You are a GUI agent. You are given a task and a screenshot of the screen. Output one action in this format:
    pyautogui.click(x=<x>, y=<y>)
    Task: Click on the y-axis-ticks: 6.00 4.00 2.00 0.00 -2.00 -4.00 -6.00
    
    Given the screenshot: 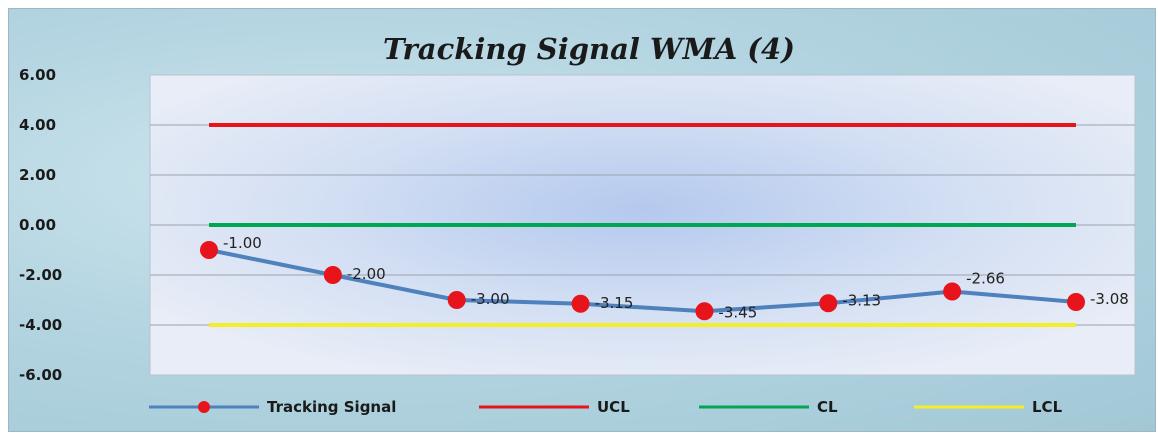 What is the action you would take?
    pyautogui.click(x=40, y=225)
    